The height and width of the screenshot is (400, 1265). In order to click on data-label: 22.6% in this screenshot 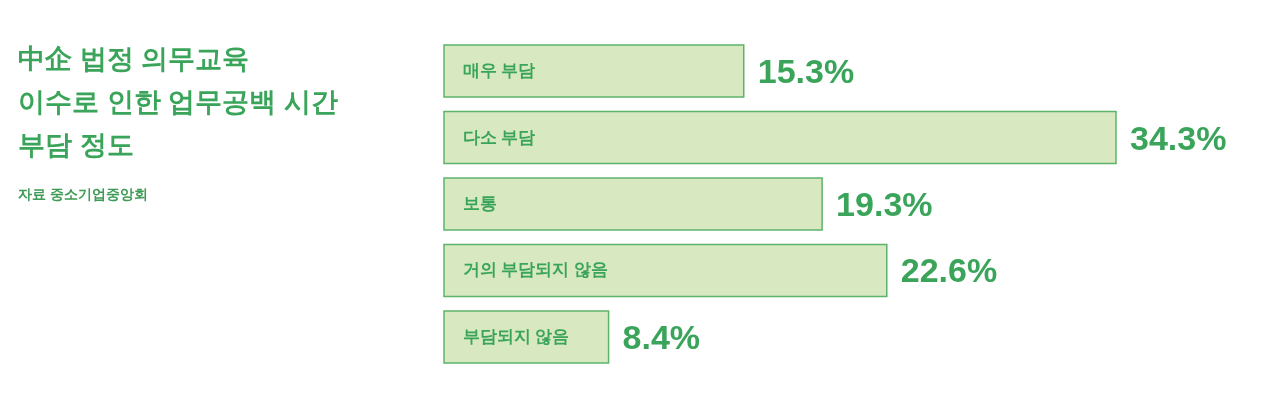, I will do `click(949, 270)`.